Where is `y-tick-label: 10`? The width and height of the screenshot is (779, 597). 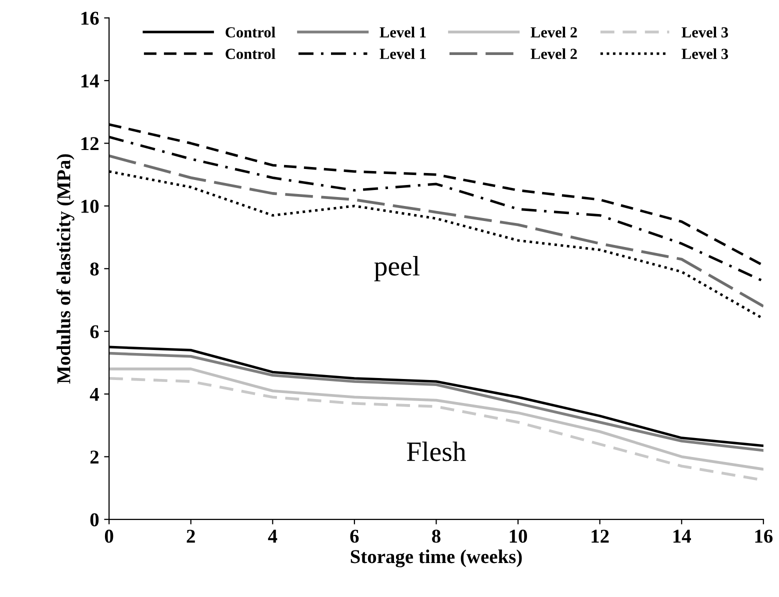 y-tick-label: 10 is located at coordinates (90, 206).